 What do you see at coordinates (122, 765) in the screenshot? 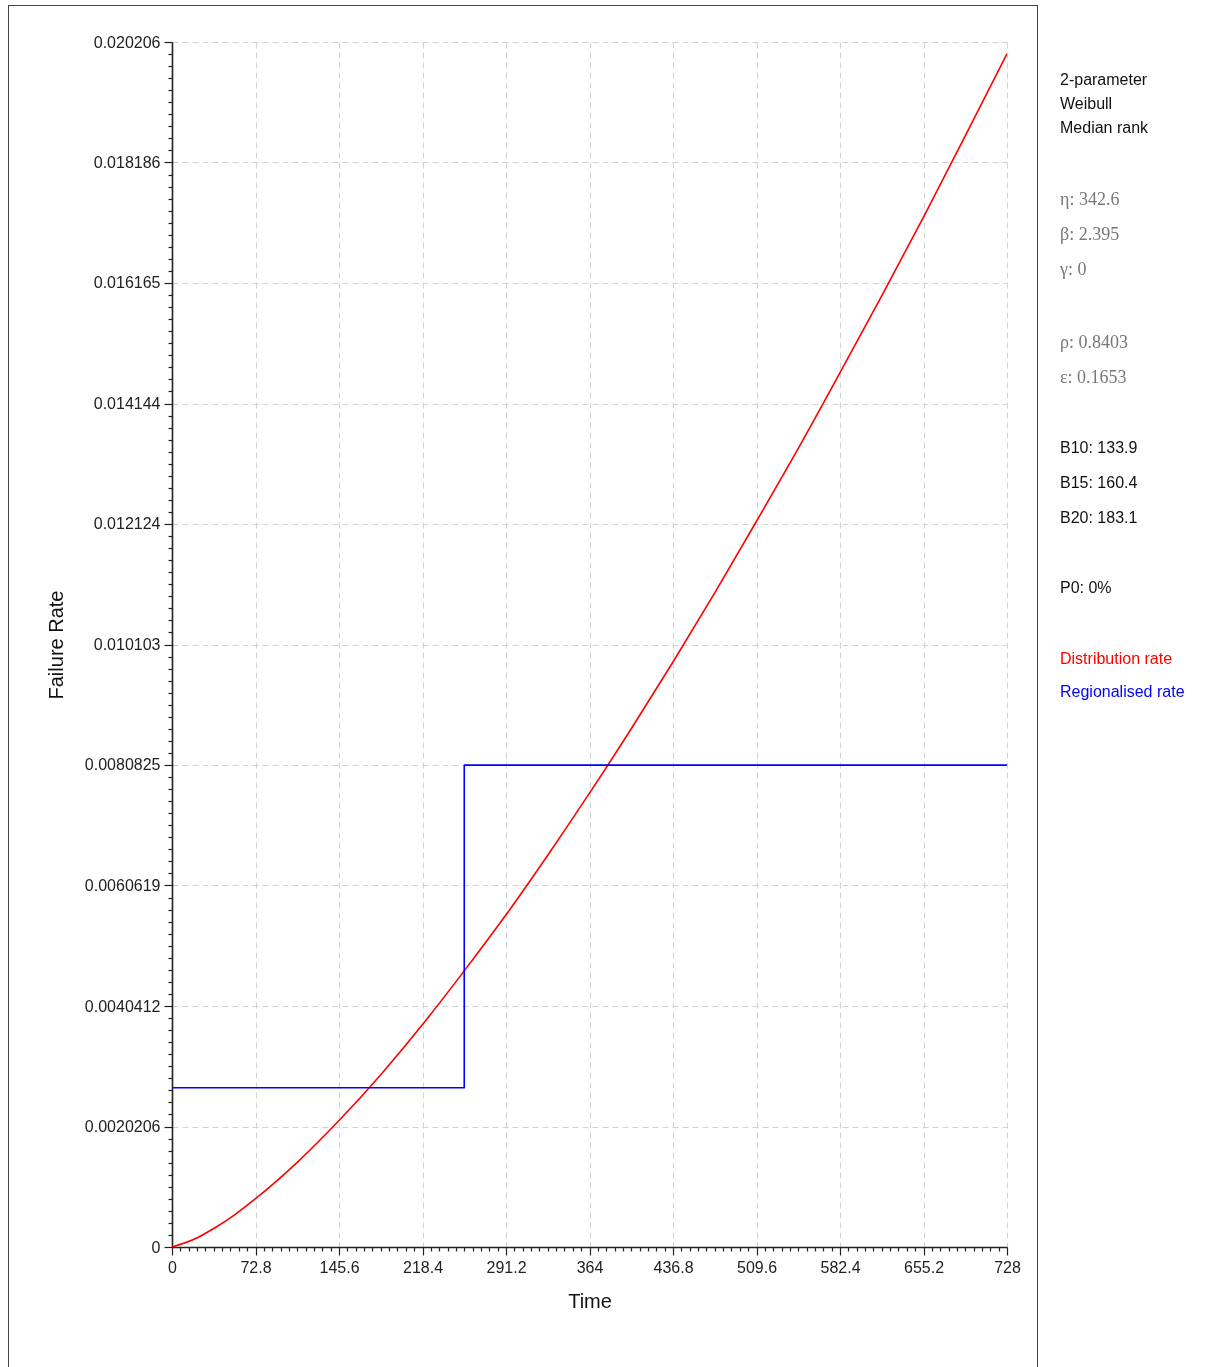
I see `y-tick-label: 0.0080825` at bounding box center [122, 765].